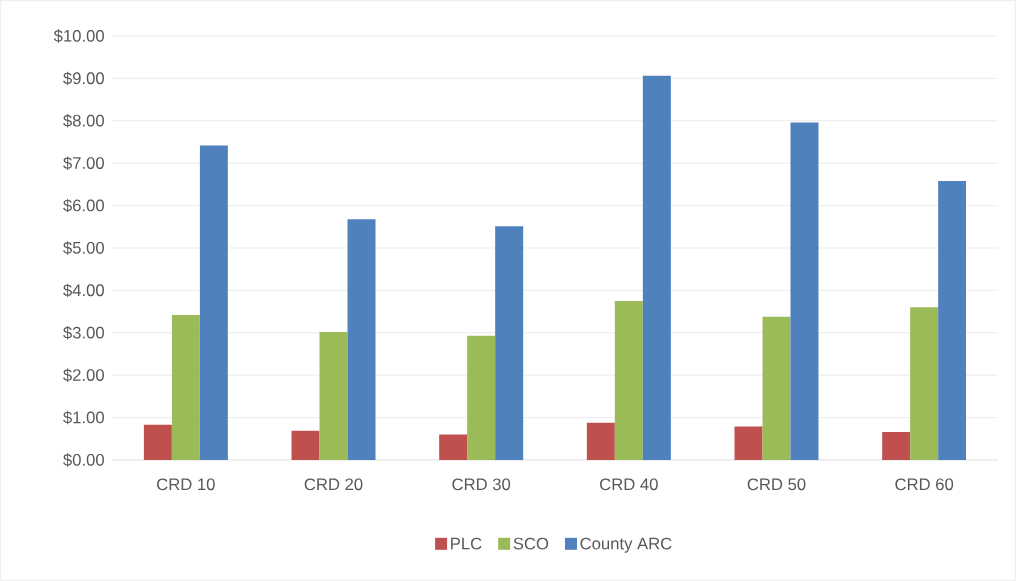 The image size is (1016, 581). I want to click on x-tick-label: CRD 40, so click(629, 484).